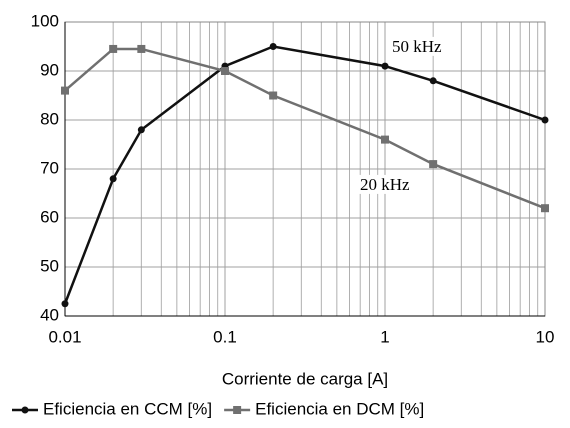 The image size is (570, 428). Describe the element at coordinates (127, 408) in the screenshot. I see `legend-label: Eficiencia en CCM [%]` at that location.